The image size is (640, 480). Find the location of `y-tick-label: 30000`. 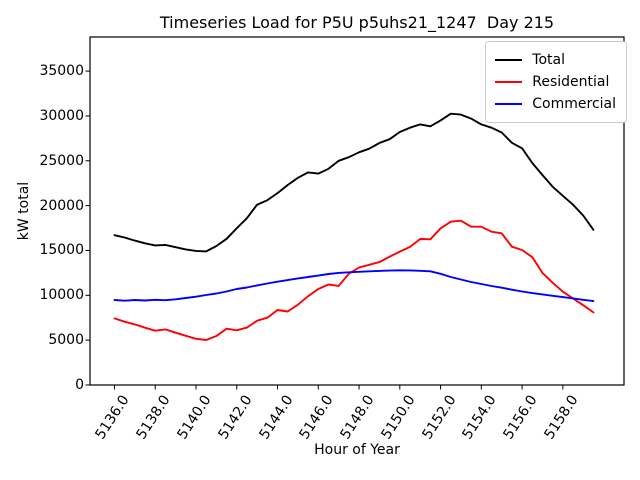

y-tick-label: 30000 is located at coordinates (61, 115).